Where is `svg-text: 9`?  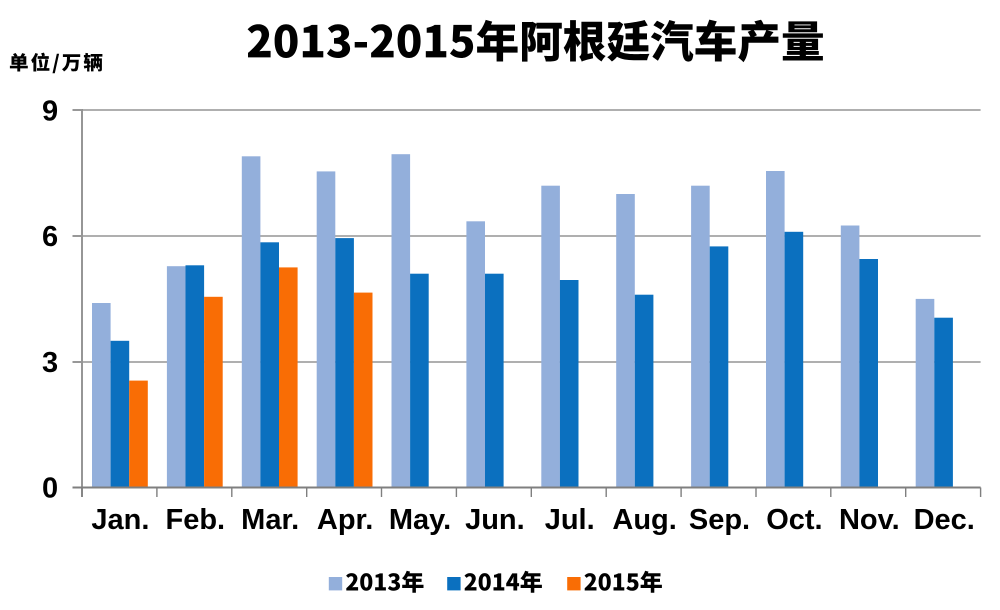 svg-text: 9 is located at coordinates (50, 111).